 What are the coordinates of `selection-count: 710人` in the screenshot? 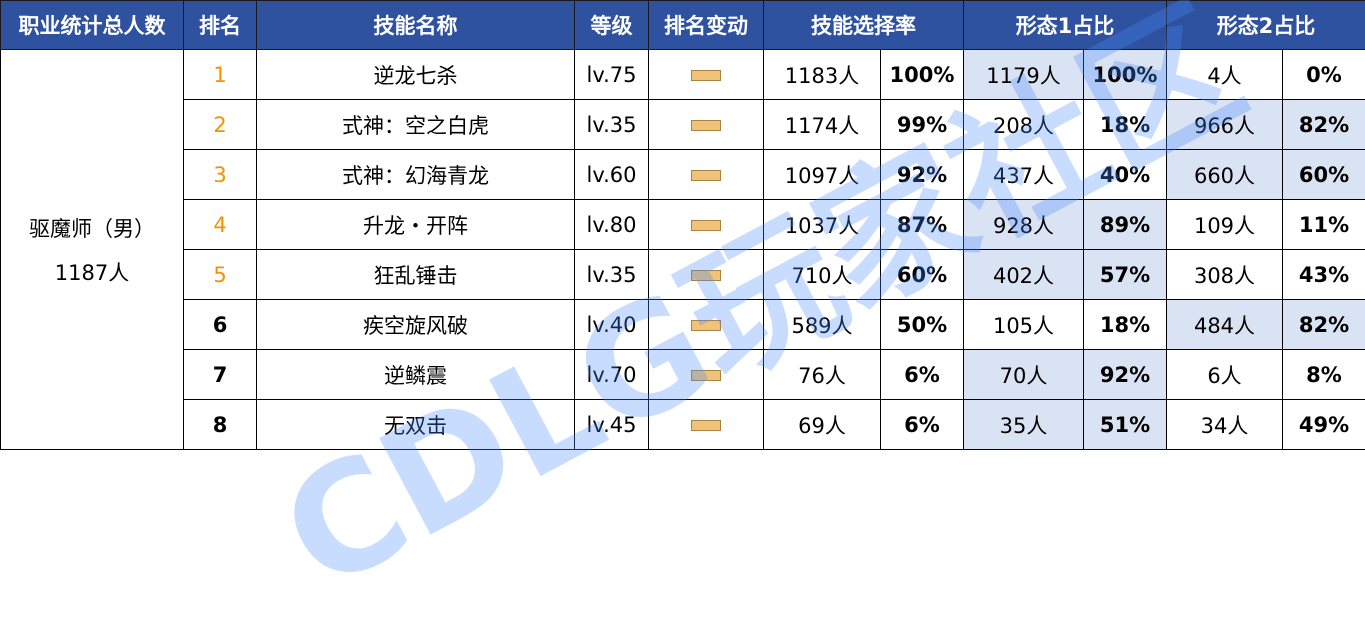 It's located at (822, 275).